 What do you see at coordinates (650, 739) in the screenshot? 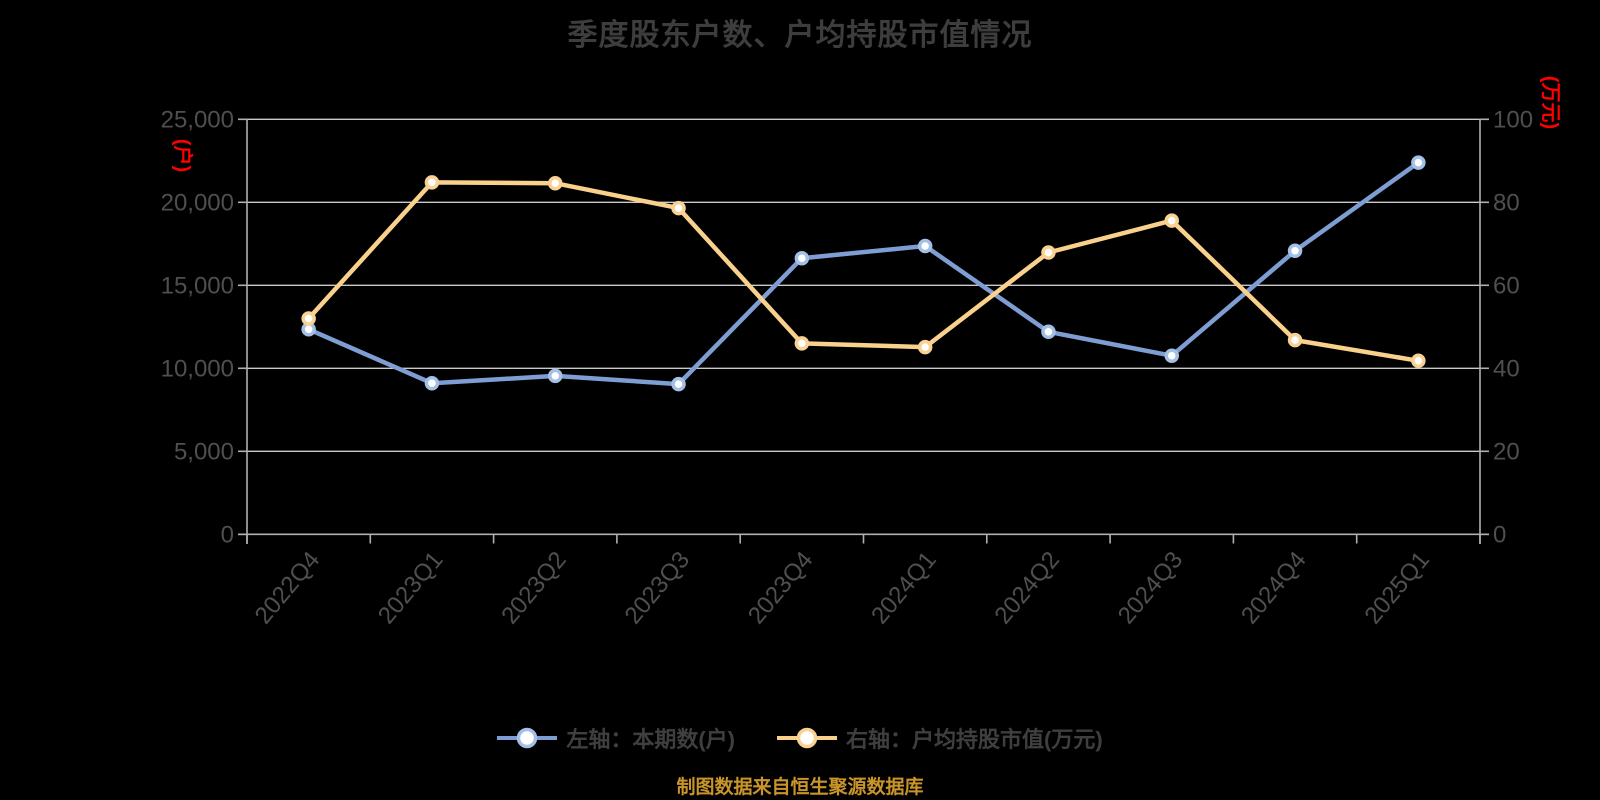
I see `legend-label: 左轴：本期数(户)` at bounding box center [650, 739].